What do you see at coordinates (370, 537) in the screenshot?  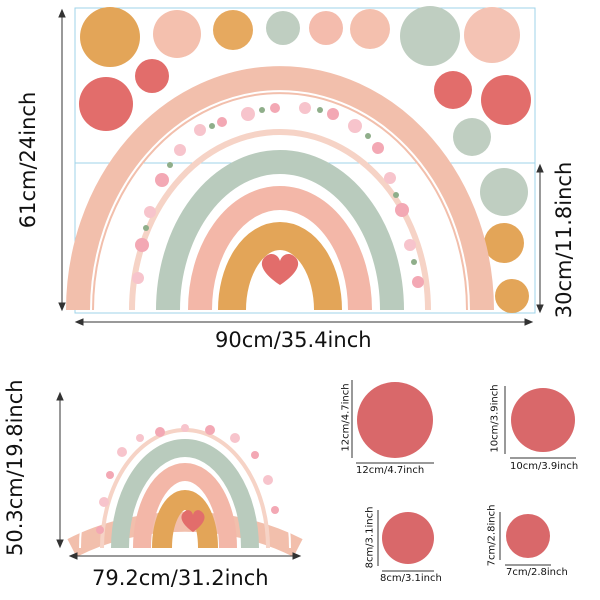 I see `circle-8-height-label: 8cm/3.1inch` at bounding box center [370, 537].